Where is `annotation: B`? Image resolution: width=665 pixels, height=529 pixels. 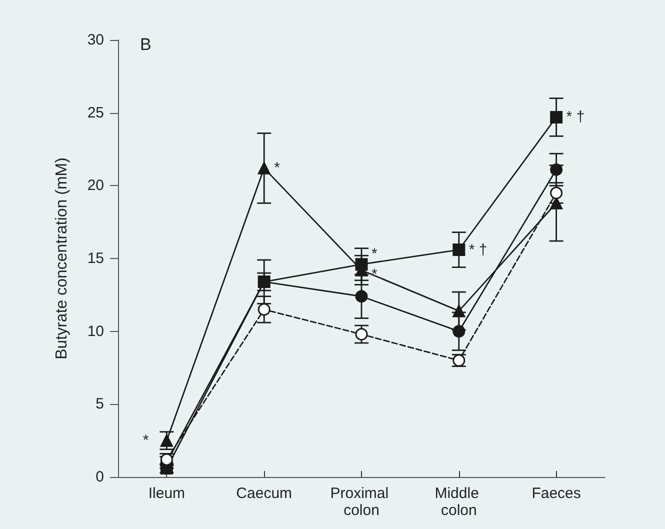
annotation: B is located at coordinates (146, 44).